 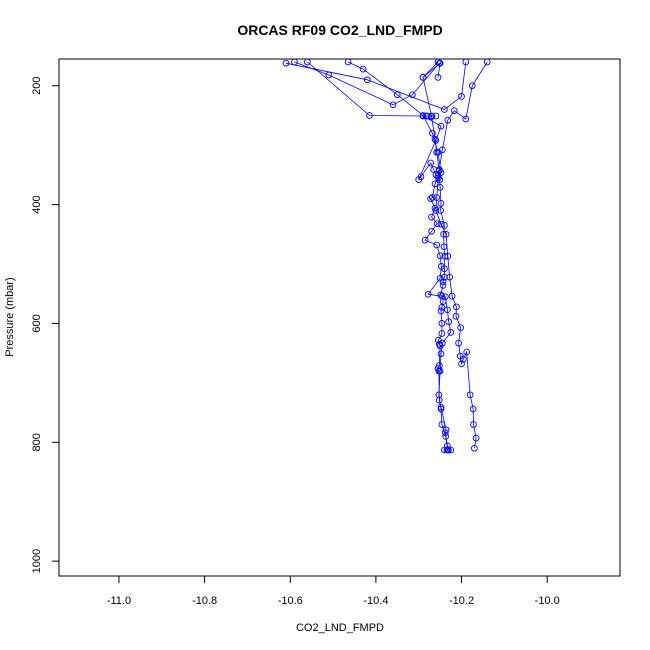 I want to click on y-tick-label: 400, so click(x=37, y=204).